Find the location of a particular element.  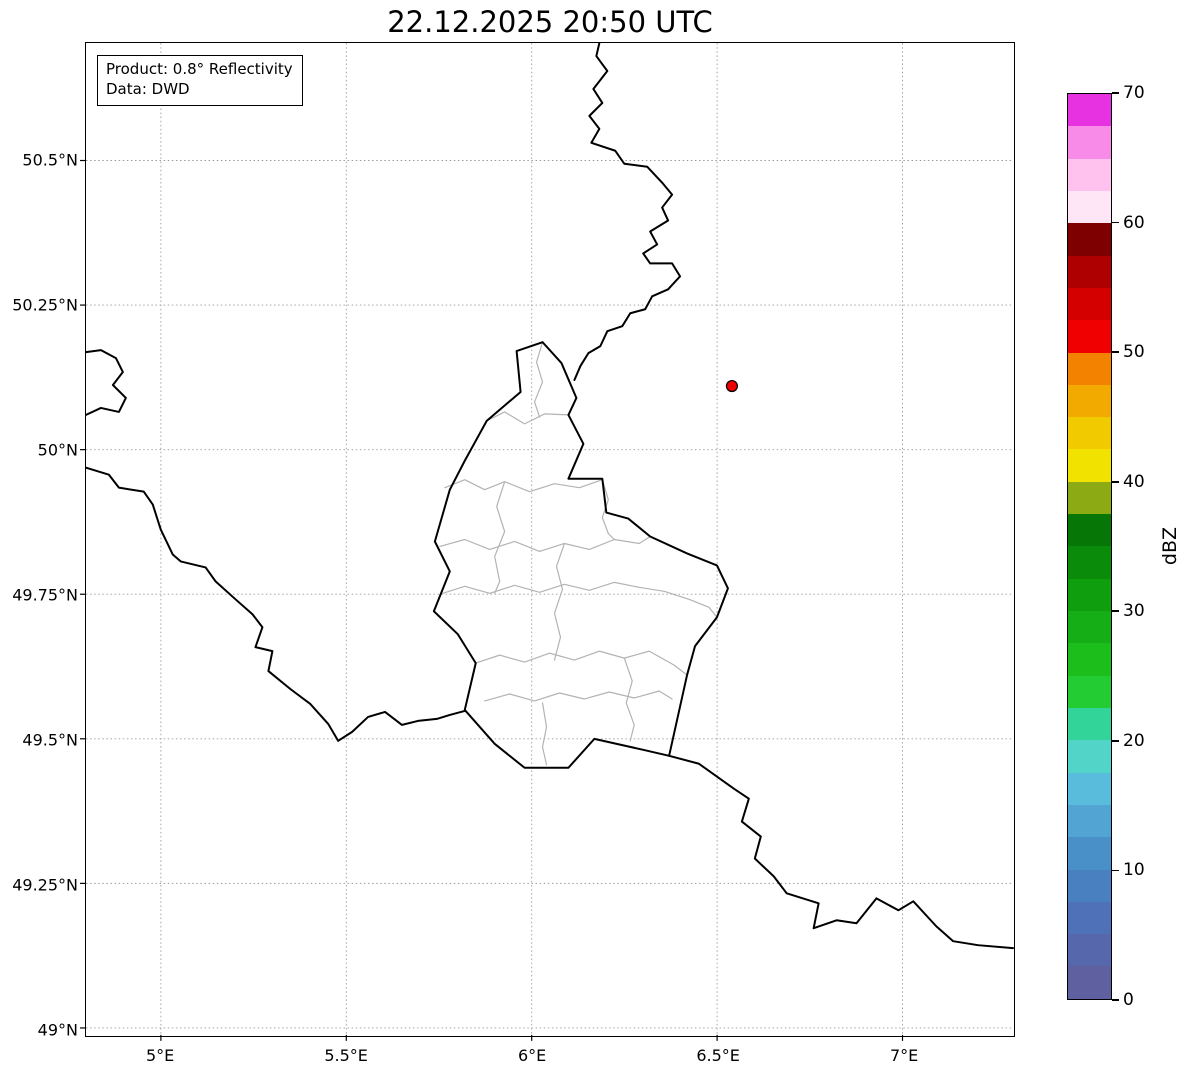

colorbar-tick-label: 70 is located at coordinates (1134, 93).